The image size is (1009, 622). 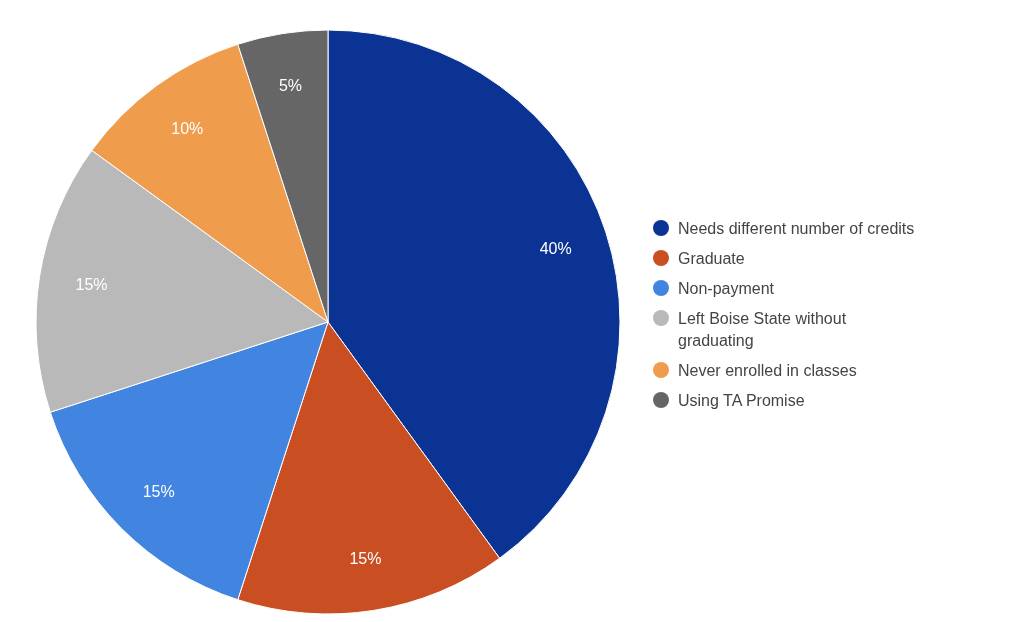 What do you see at coordinates (290, 86) in the screenshot?
I see `data-label: 5%` at bounding box center [290, 86].